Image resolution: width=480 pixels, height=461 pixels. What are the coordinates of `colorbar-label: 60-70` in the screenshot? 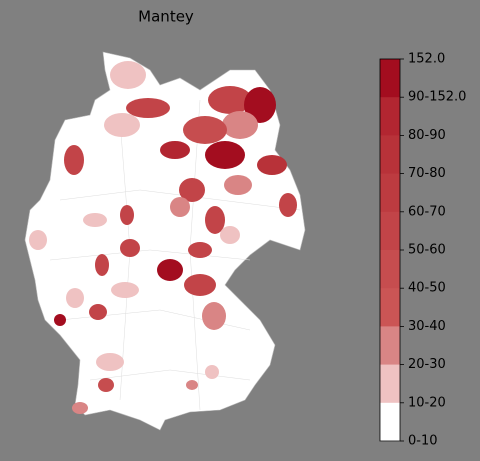 It's located at (427, 211).